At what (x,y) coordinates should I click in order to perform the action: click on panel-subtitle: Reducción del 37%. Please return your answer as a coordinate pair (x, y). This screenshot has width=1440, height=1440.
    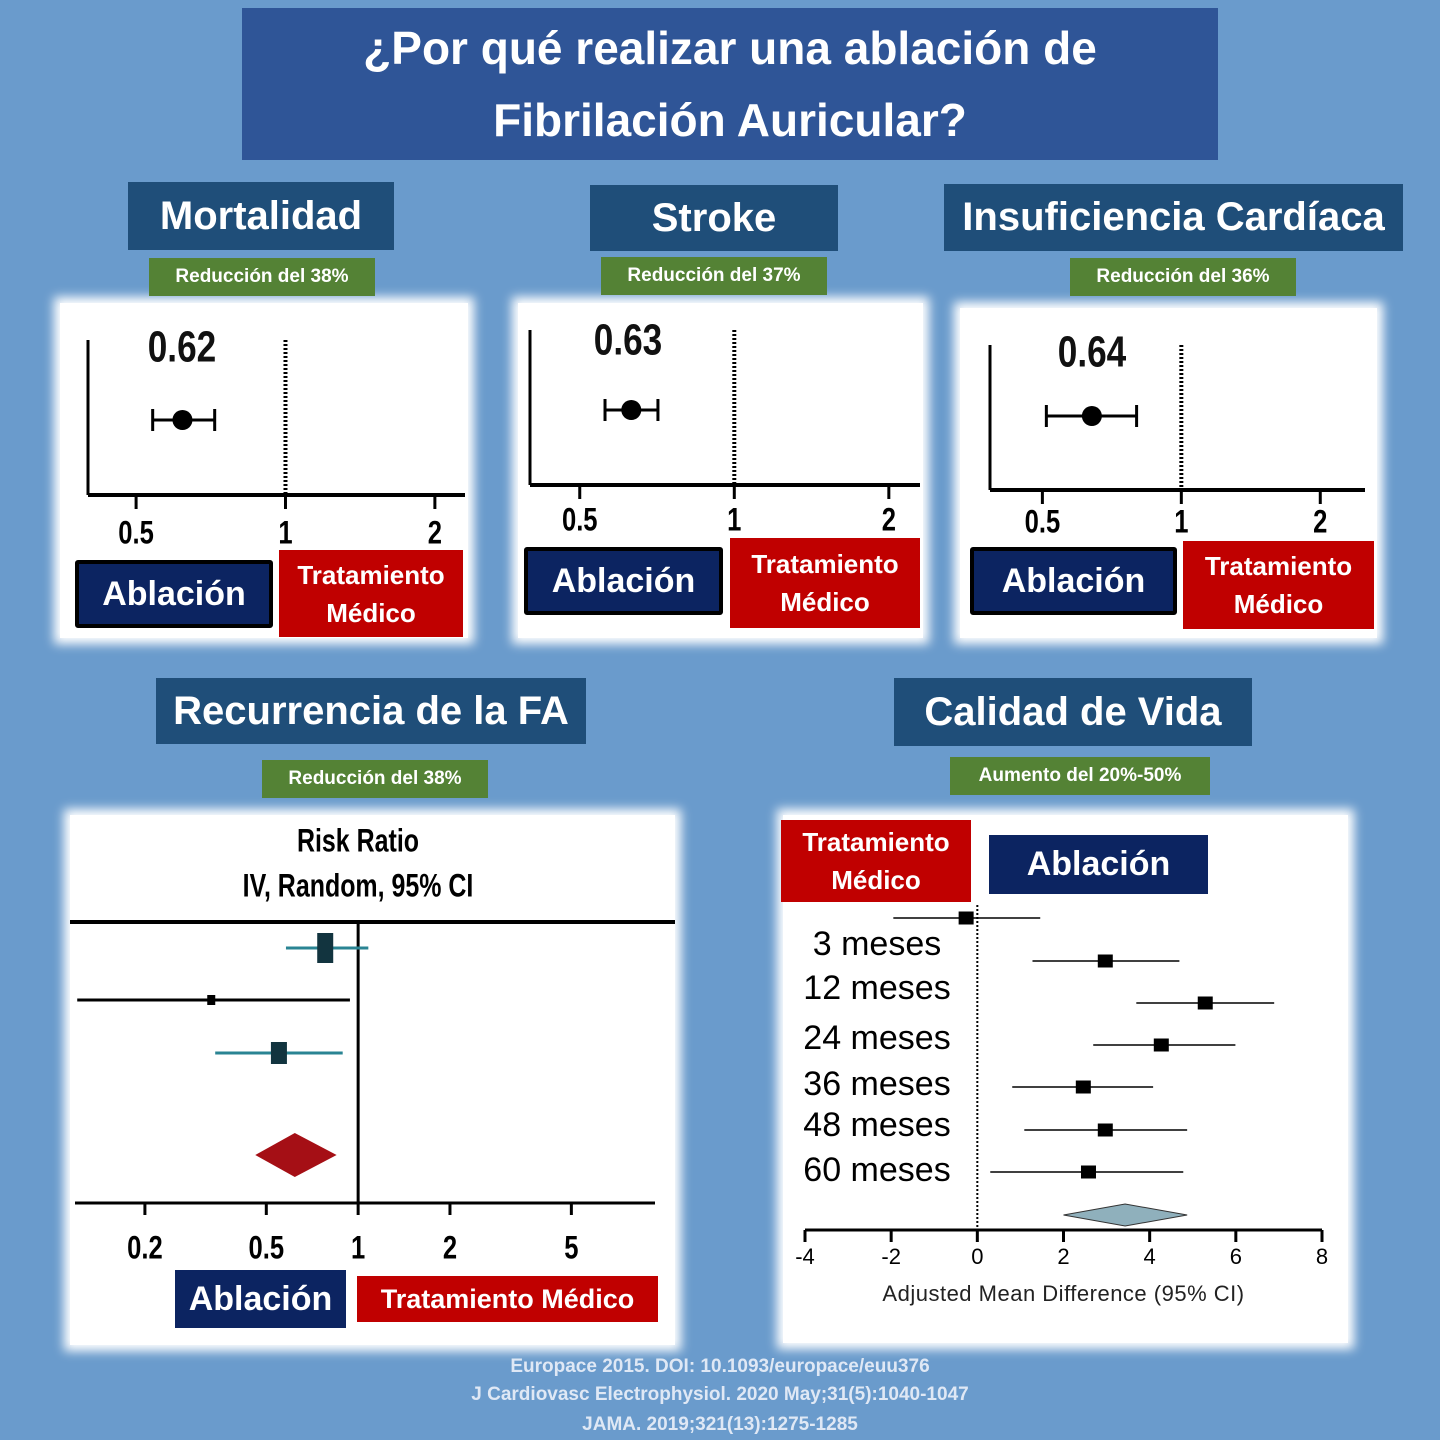
    Looking at the image, I should click on (714, 276).